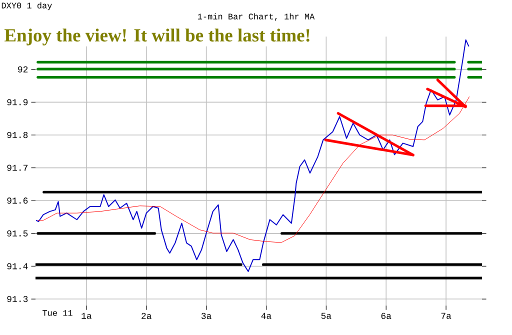  What do you see at coordinates (17, 135) in the screenshot?
I see `y-tick-label: 91.8` at bounding box center [17, 135].